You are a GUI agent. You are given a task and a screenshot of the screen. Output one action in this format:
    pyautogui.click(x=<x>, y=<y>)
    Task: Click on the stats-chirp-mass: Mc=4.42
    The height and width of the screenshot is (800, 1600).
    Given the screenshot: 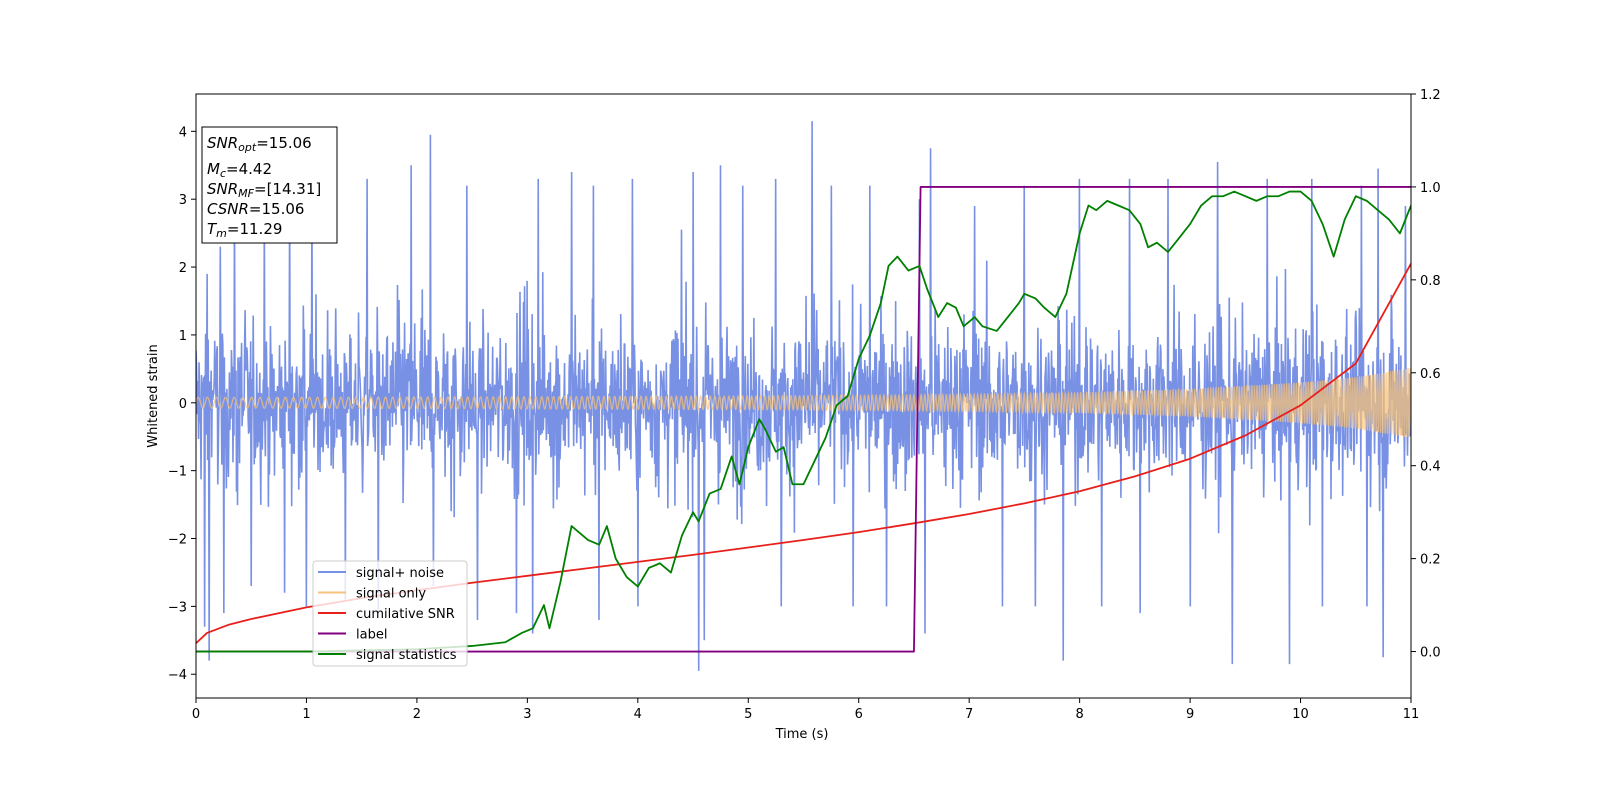 What is the action you would take?
    pyautogui.click(x=239, y=170)
    